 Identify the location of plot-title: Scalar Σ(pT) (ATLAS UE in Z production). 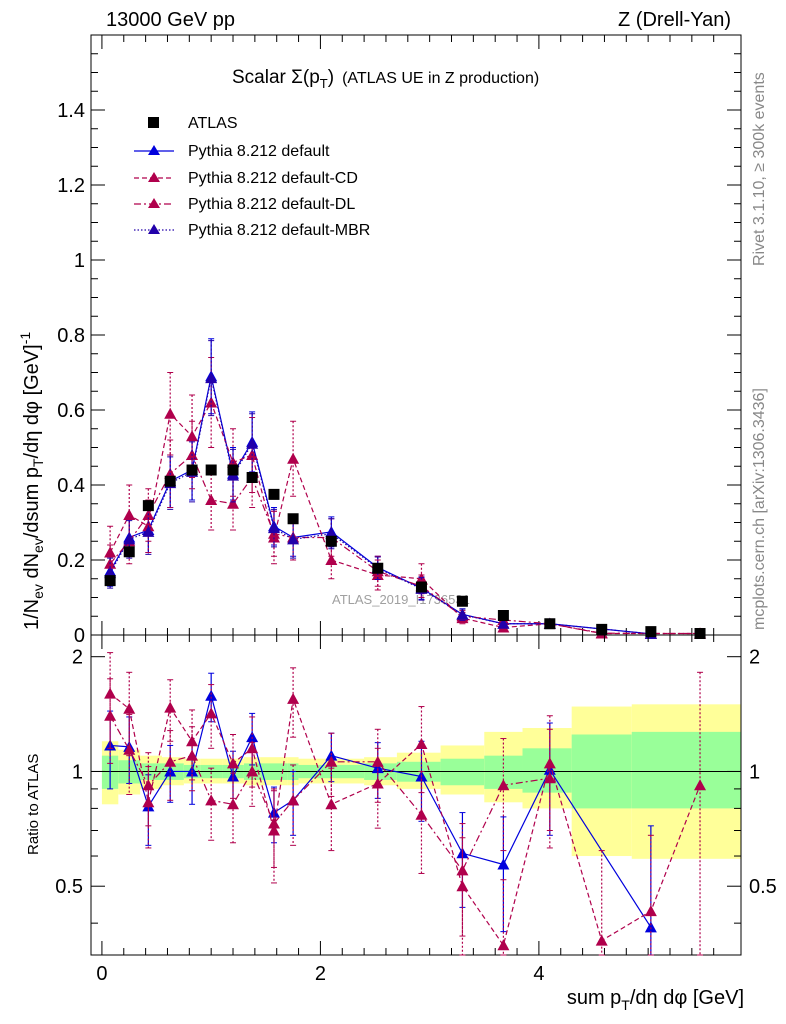
(385, 79).